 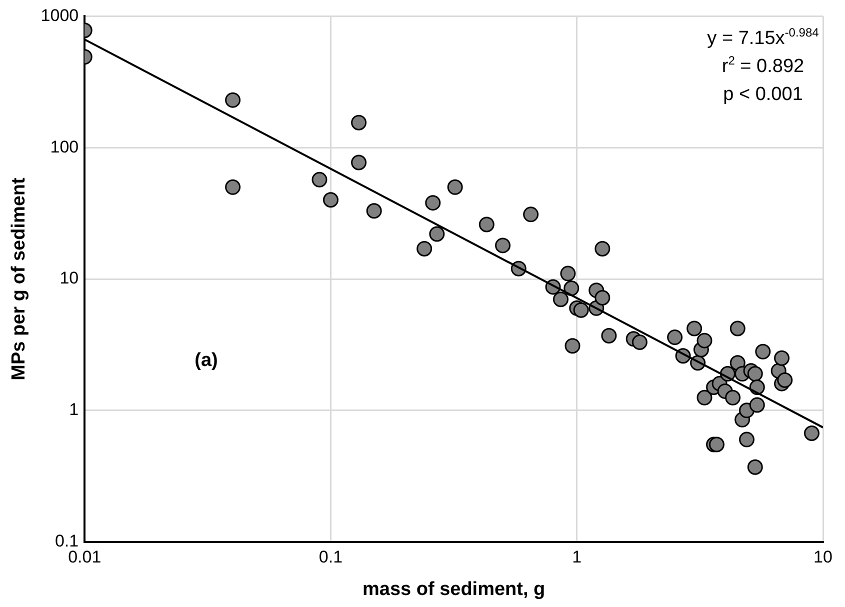 What do you see at coordinates (19, 278) in the screenshot?
I see `y-axis-title: MPs per g of sediment` at bounding box center [19, 278].